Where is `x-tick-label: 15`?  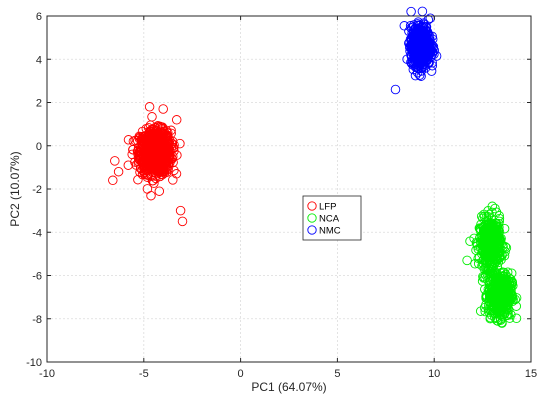
x-tick-label: 15 is located at coordinates (531, 374).